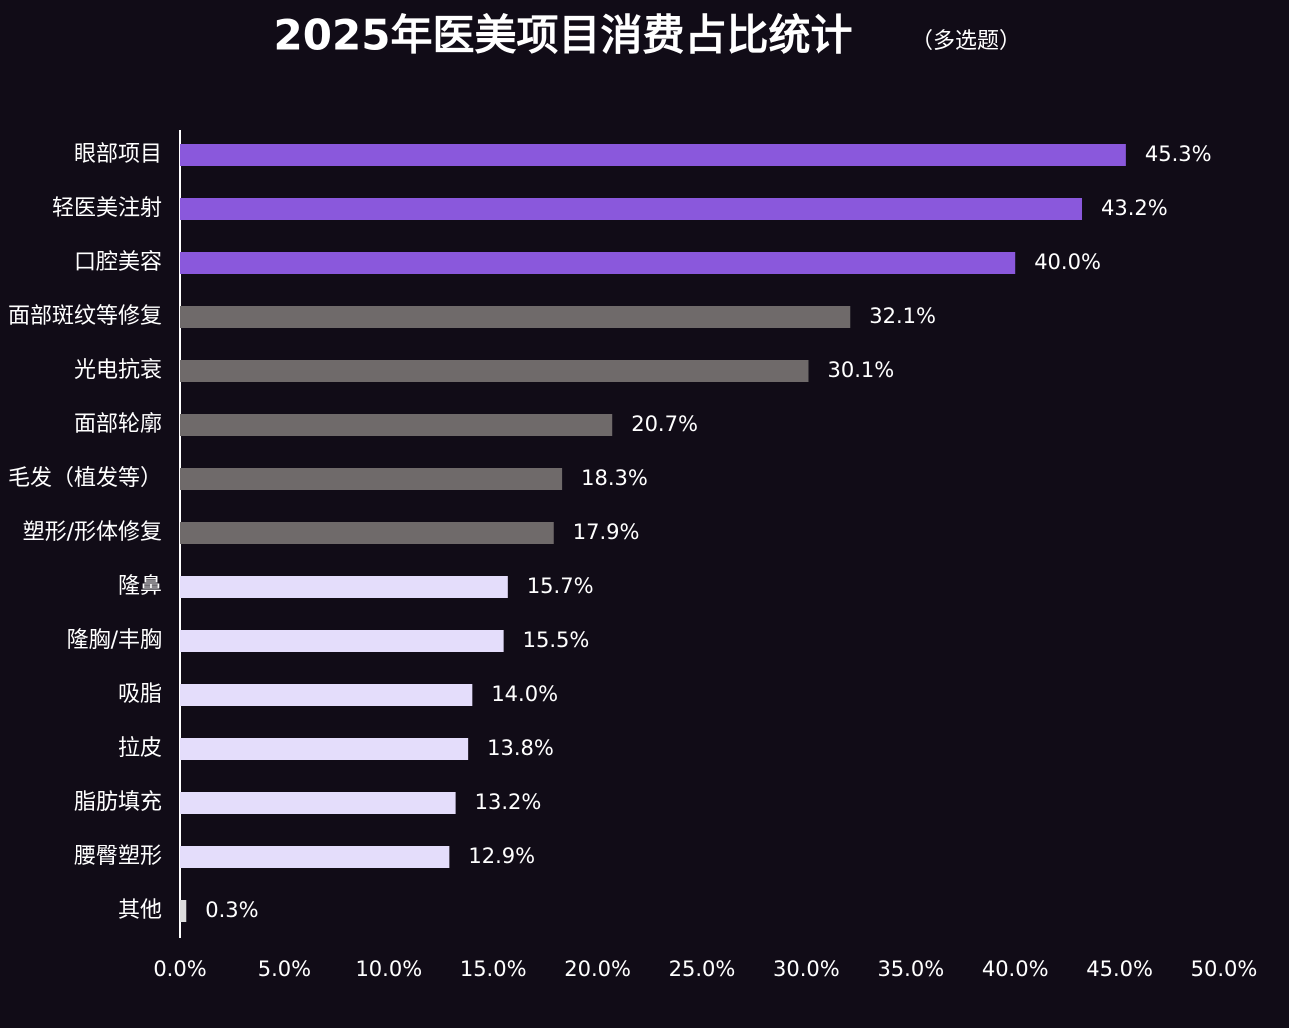 This screenshot has width=1289, height=1028. What do you see at coordinates (118, 424) in the screenshot?
I see `category-label: 面部轮廓` at bounding box center [118, 424].